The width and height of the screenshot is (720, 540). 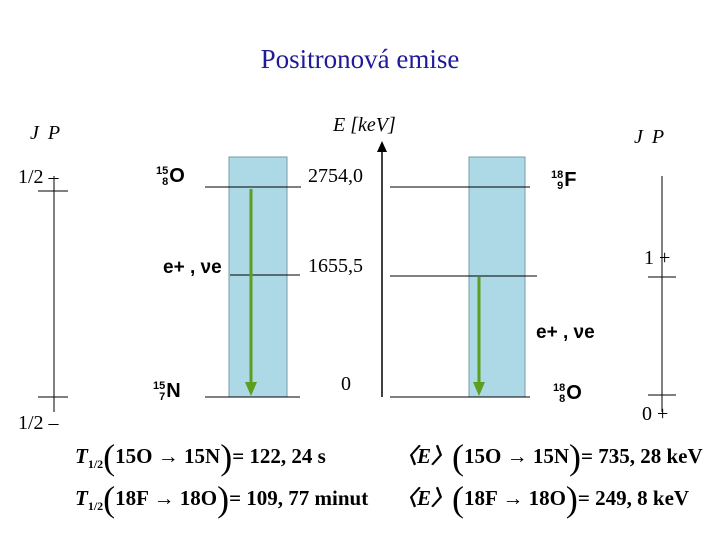 I want to click on energy-level-3: 0, so click(x=346, y=384).